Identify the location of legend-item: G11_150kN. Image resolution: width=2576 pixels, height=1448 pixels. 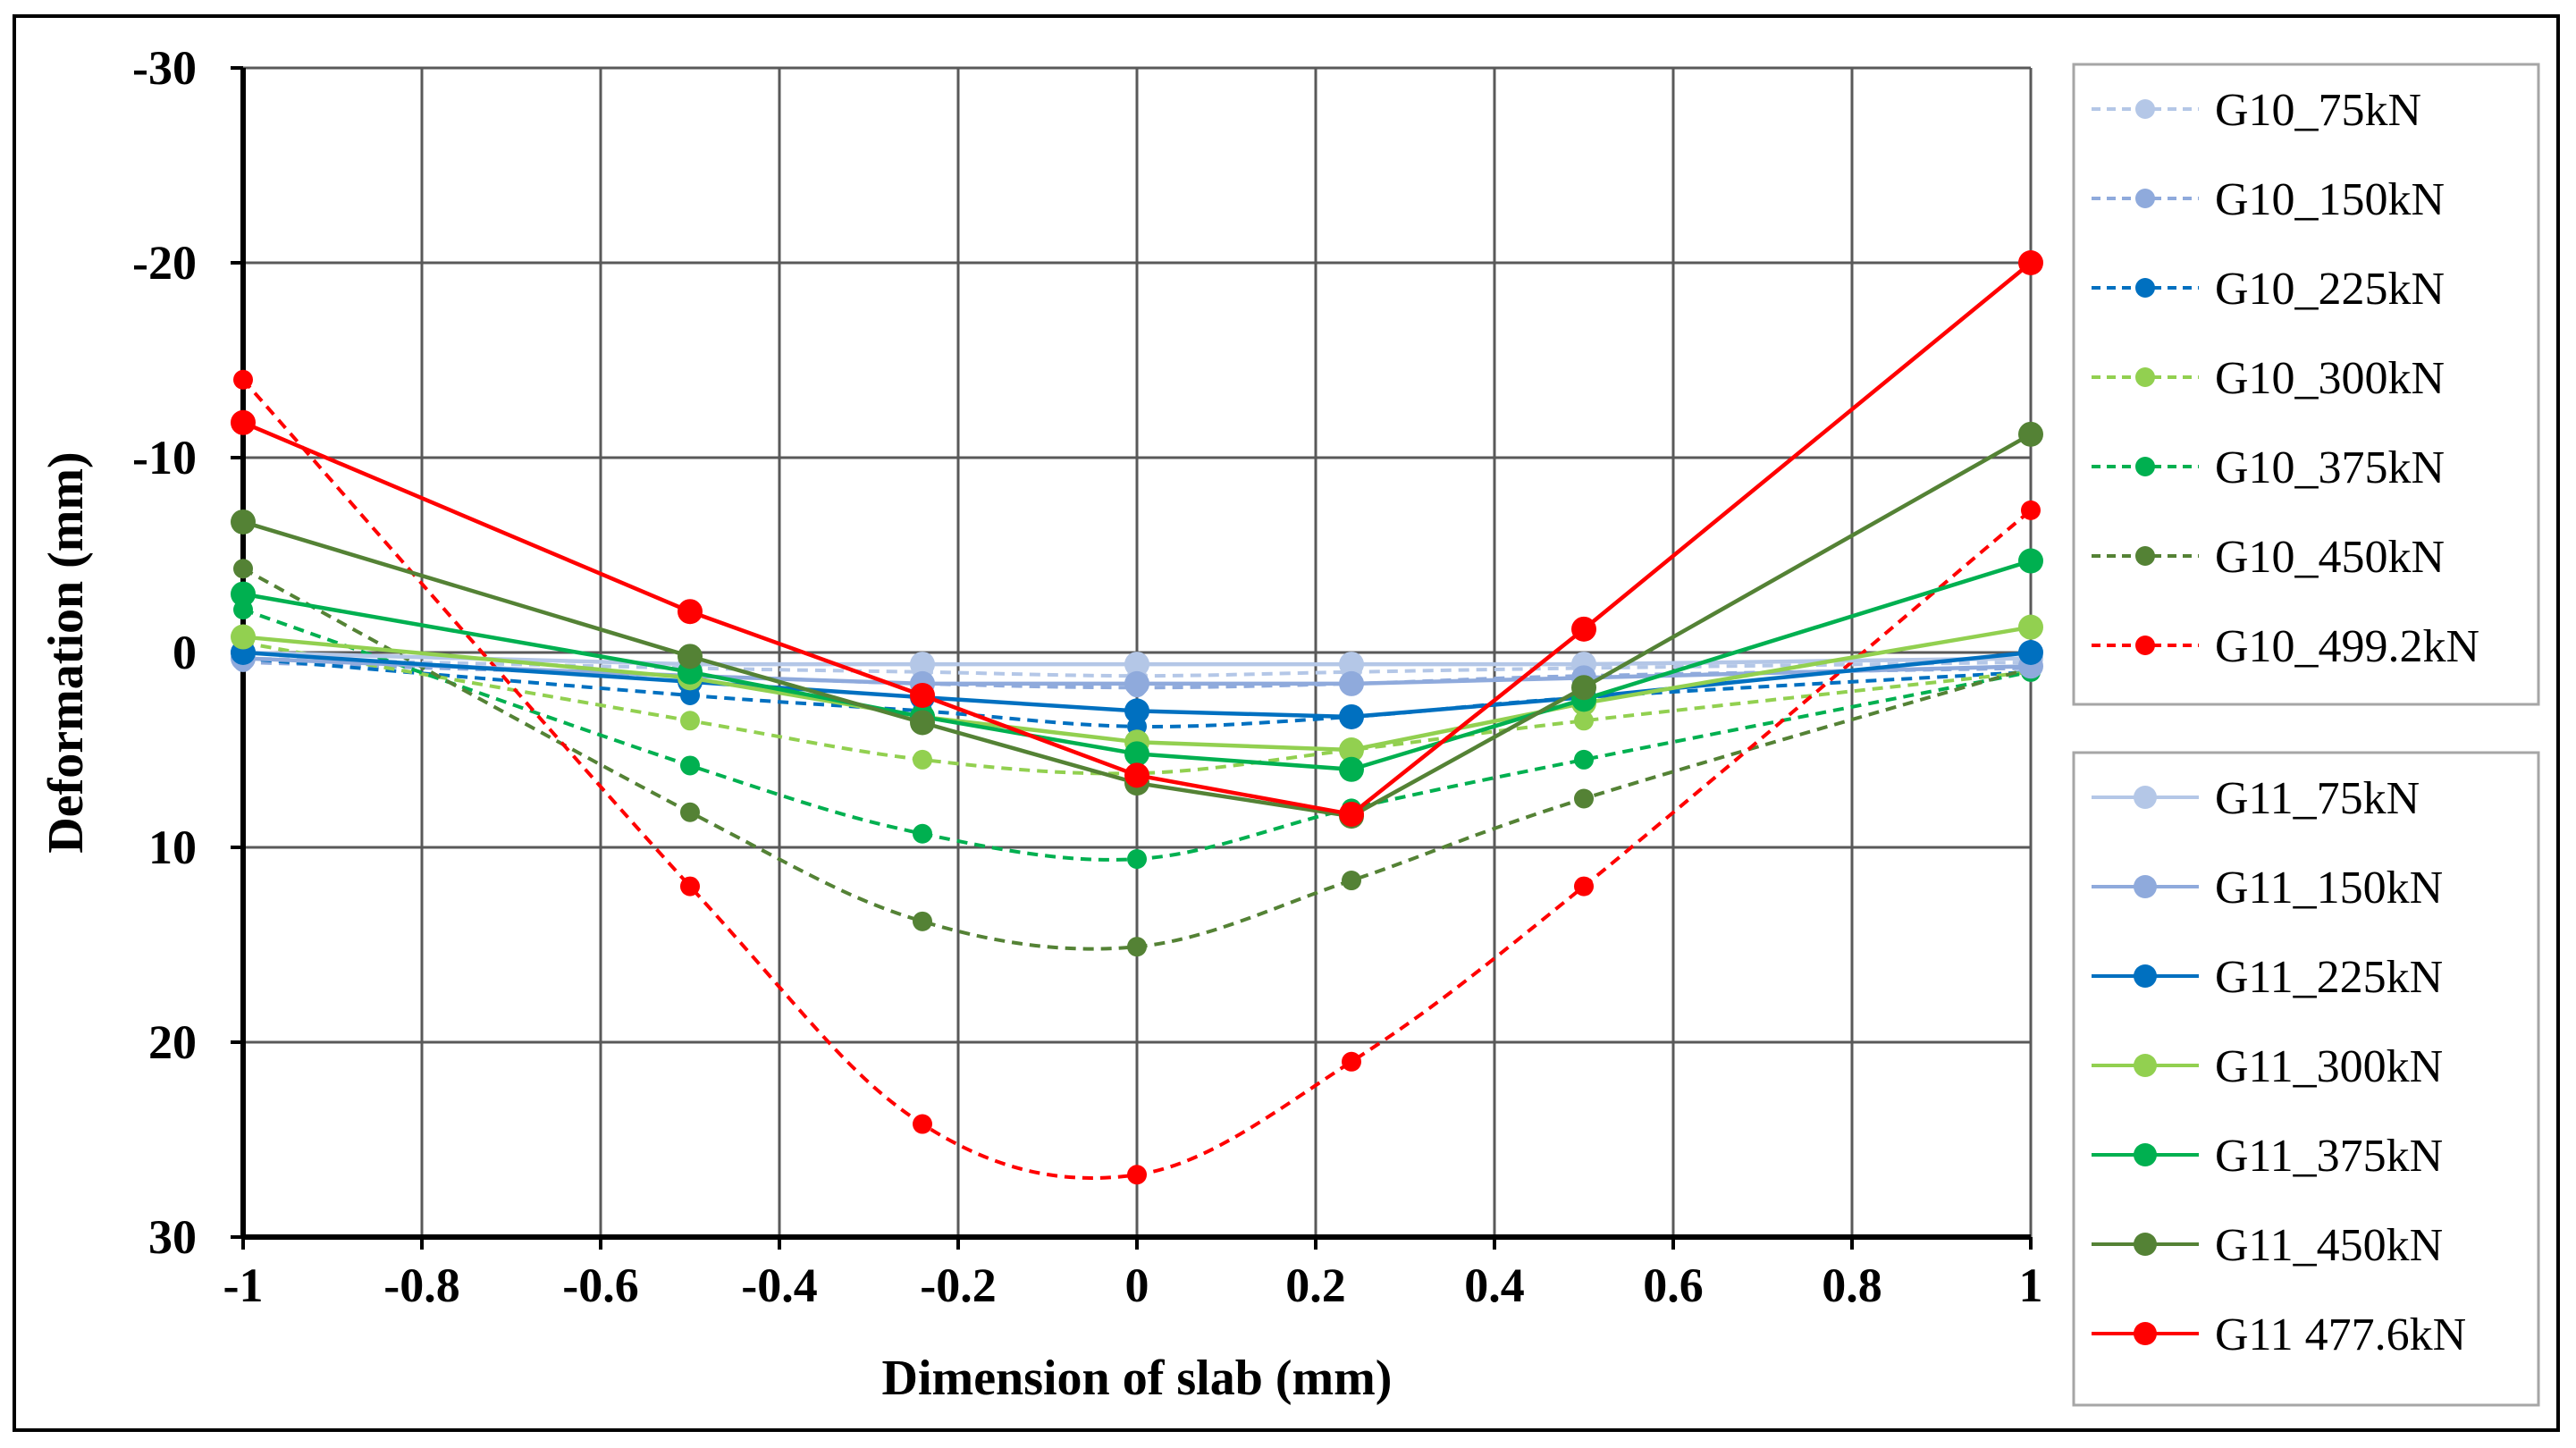
(2268, 888).